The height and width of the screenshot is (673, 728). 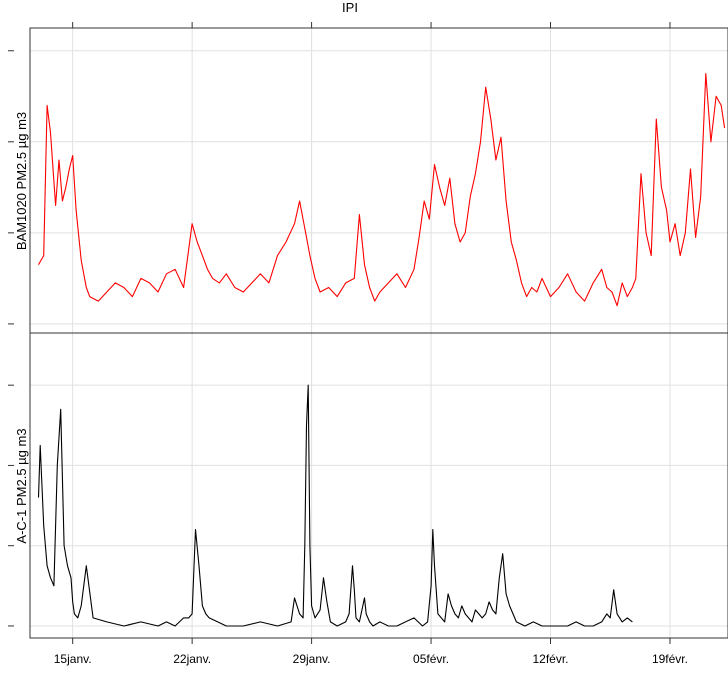 What do you see at coordinates (21, 181) in the screenshot?
I see `top-panel-ylabel: BAM1020 PM2.5 µg m3` at bounding box center [21, 181].